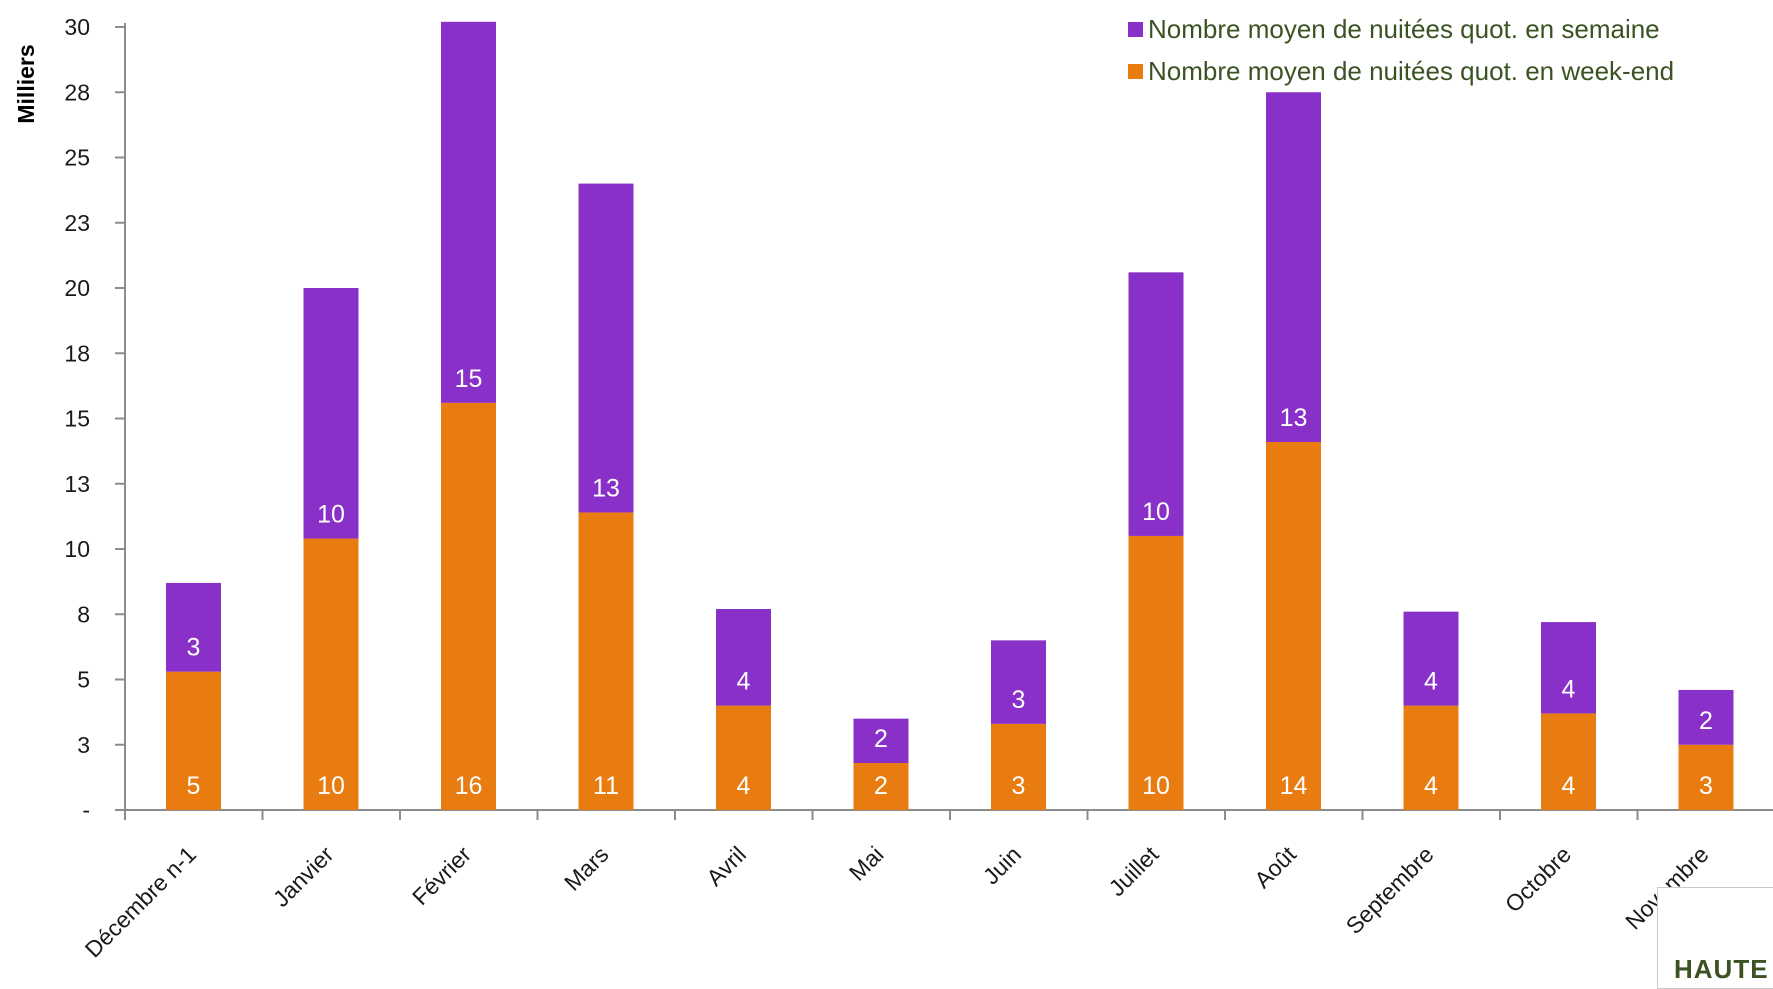  I want to click on x-category-label: Février, so click(441, 875).